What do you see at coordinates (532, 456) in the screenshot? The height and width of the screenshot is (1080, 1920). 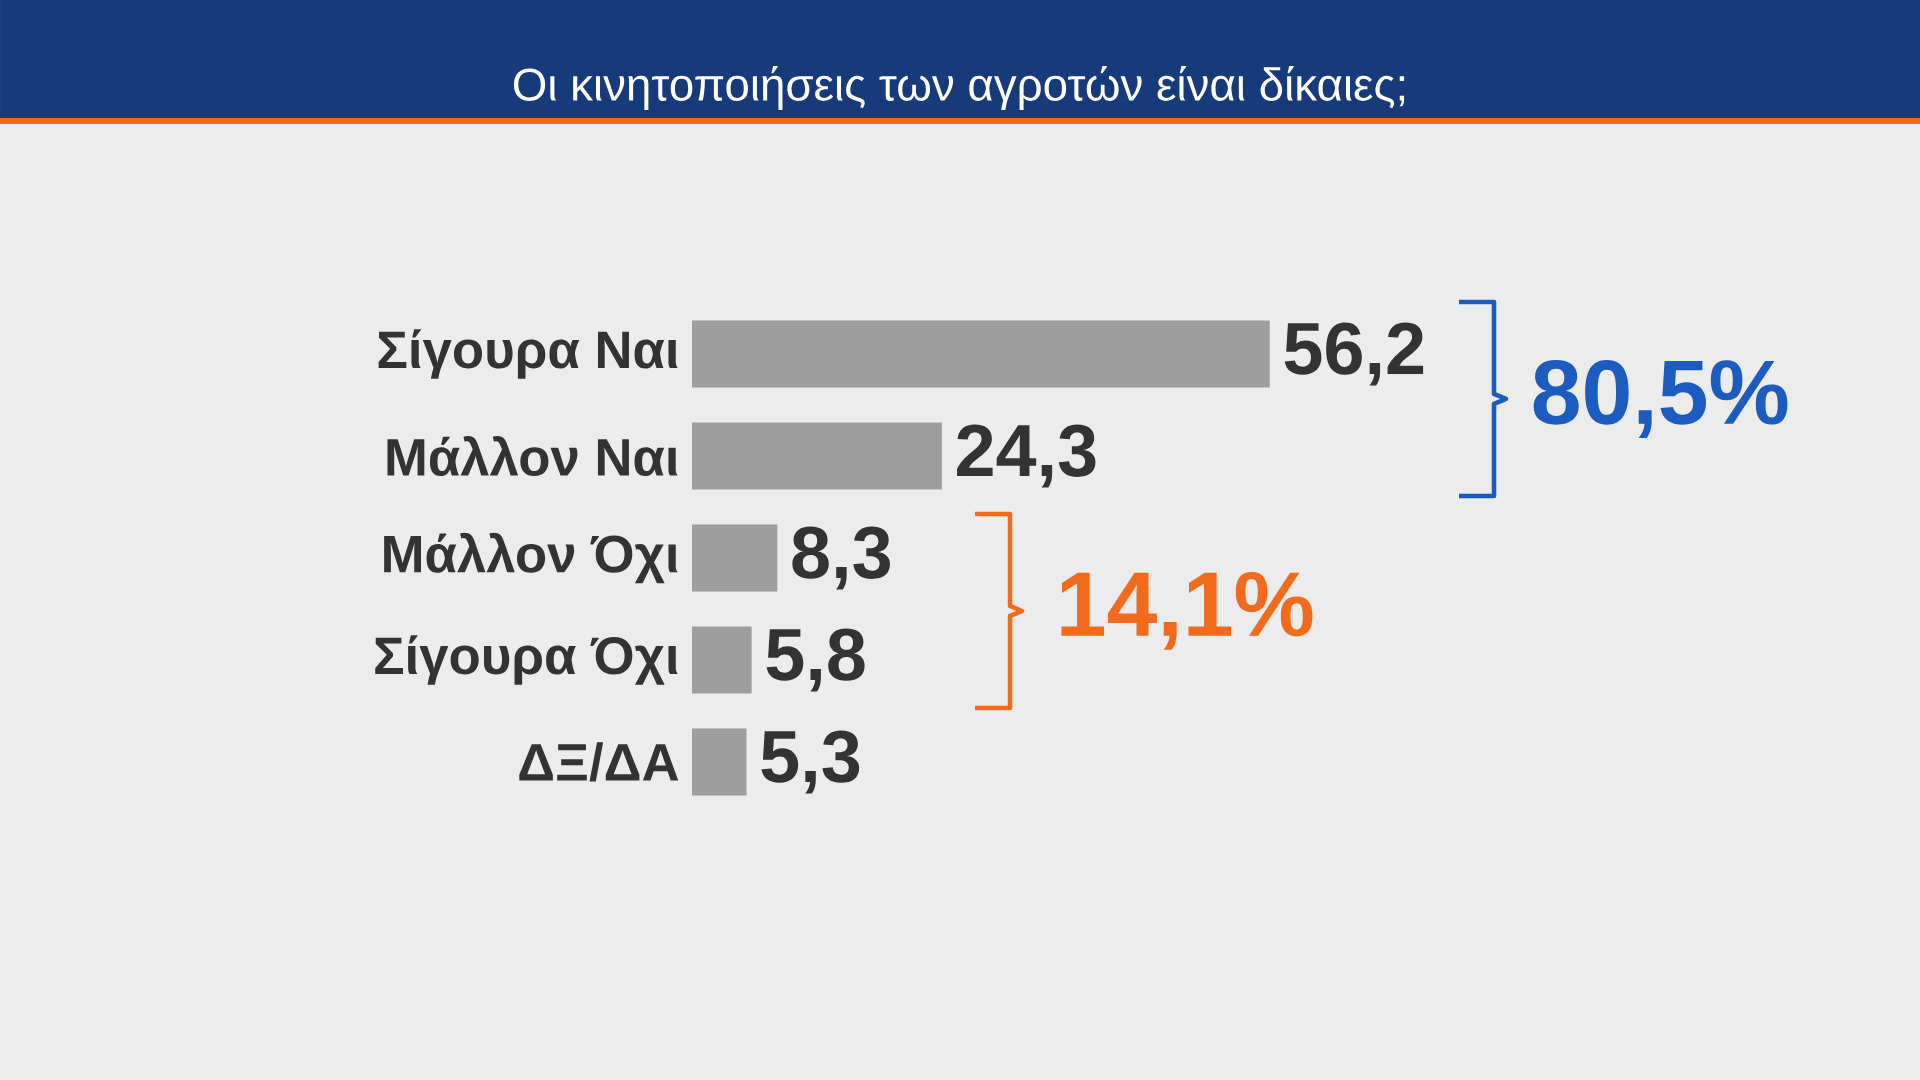 I see `y-tick-label: Μάλλον Ναι` at bounding box center [532, 456].